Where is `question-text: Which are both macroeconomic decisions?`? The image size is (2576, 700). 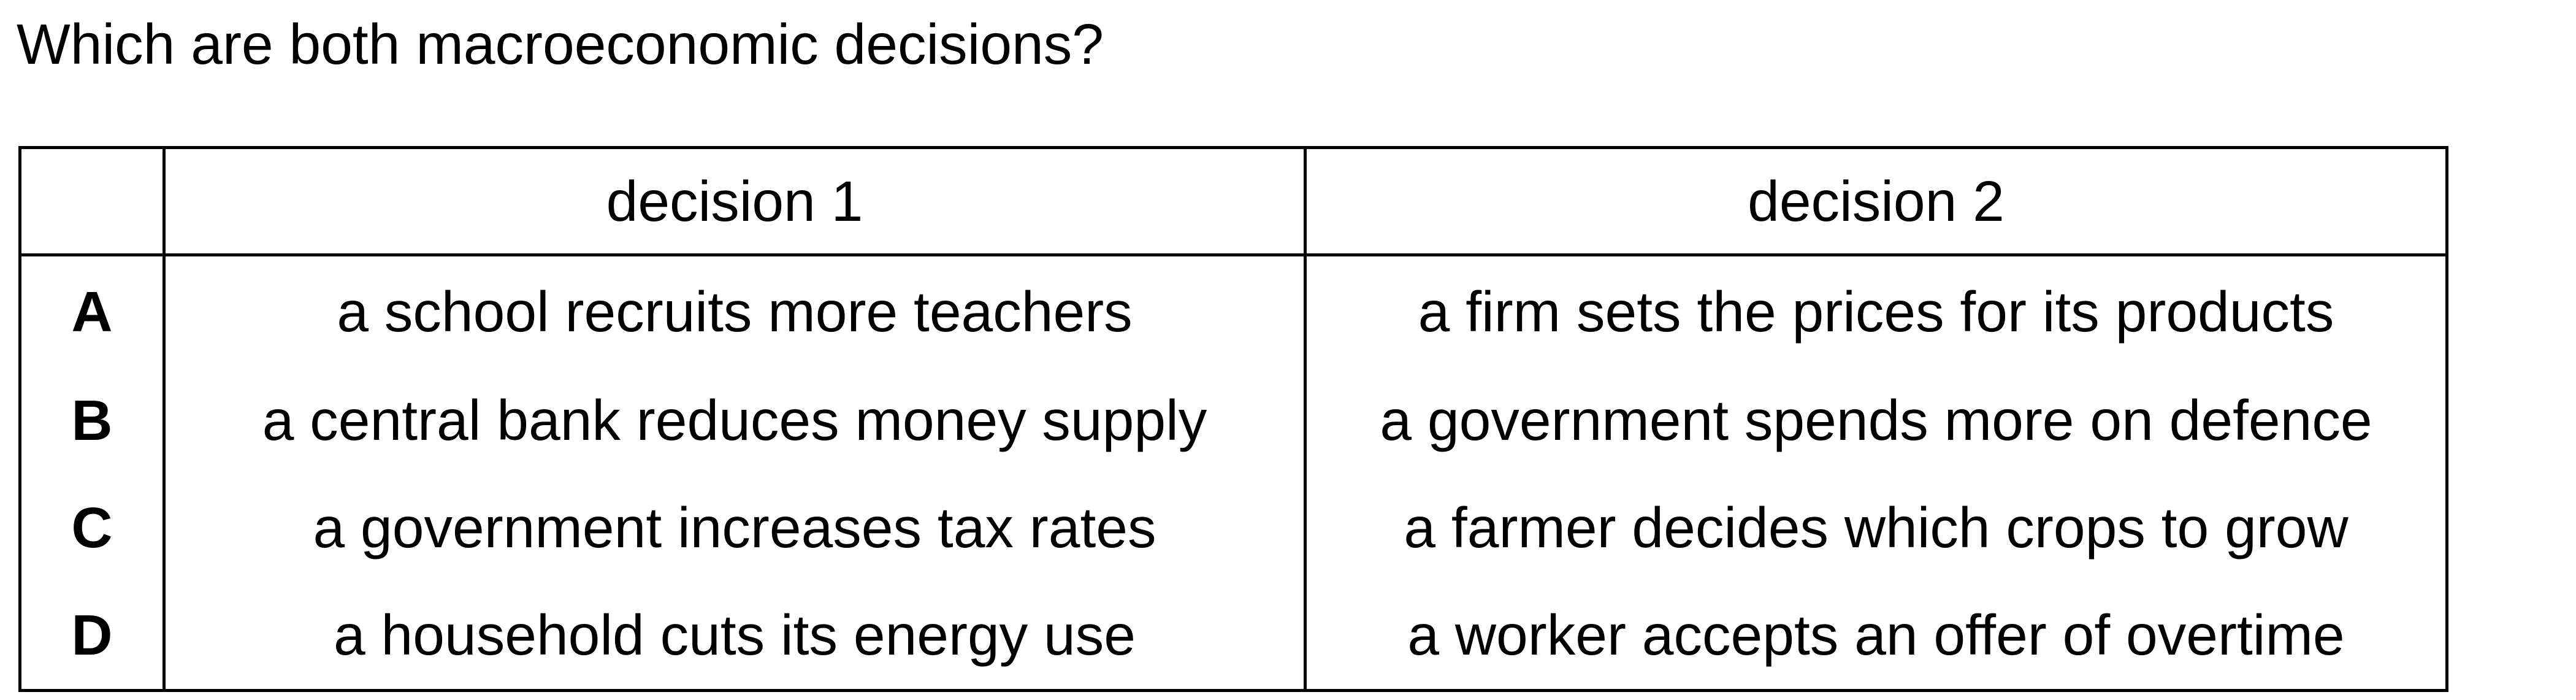
question-text: Which are both macroeconomic decisions? is located at coordinates (560, 44).